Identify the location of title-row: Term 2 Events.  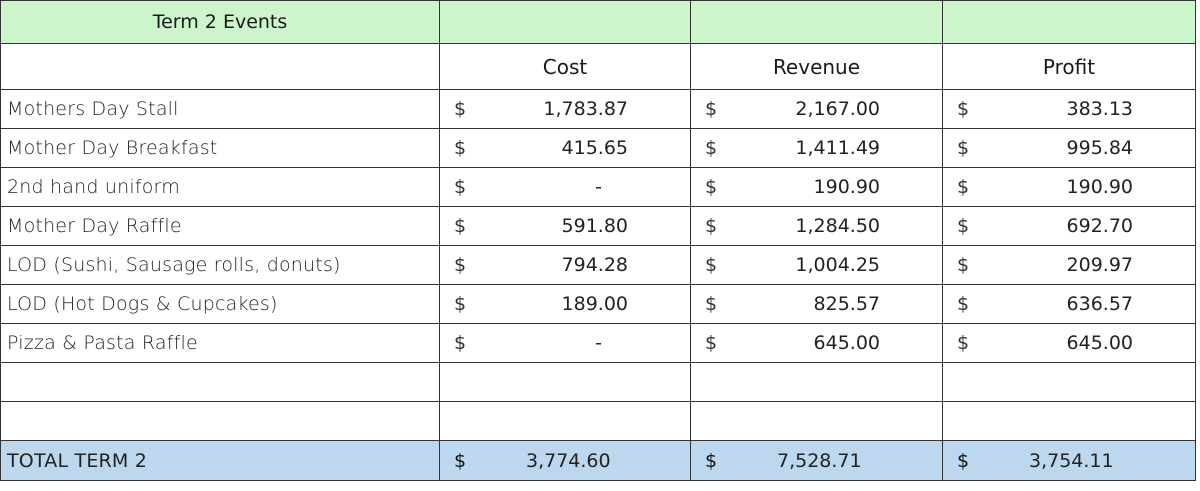
(598, 22).